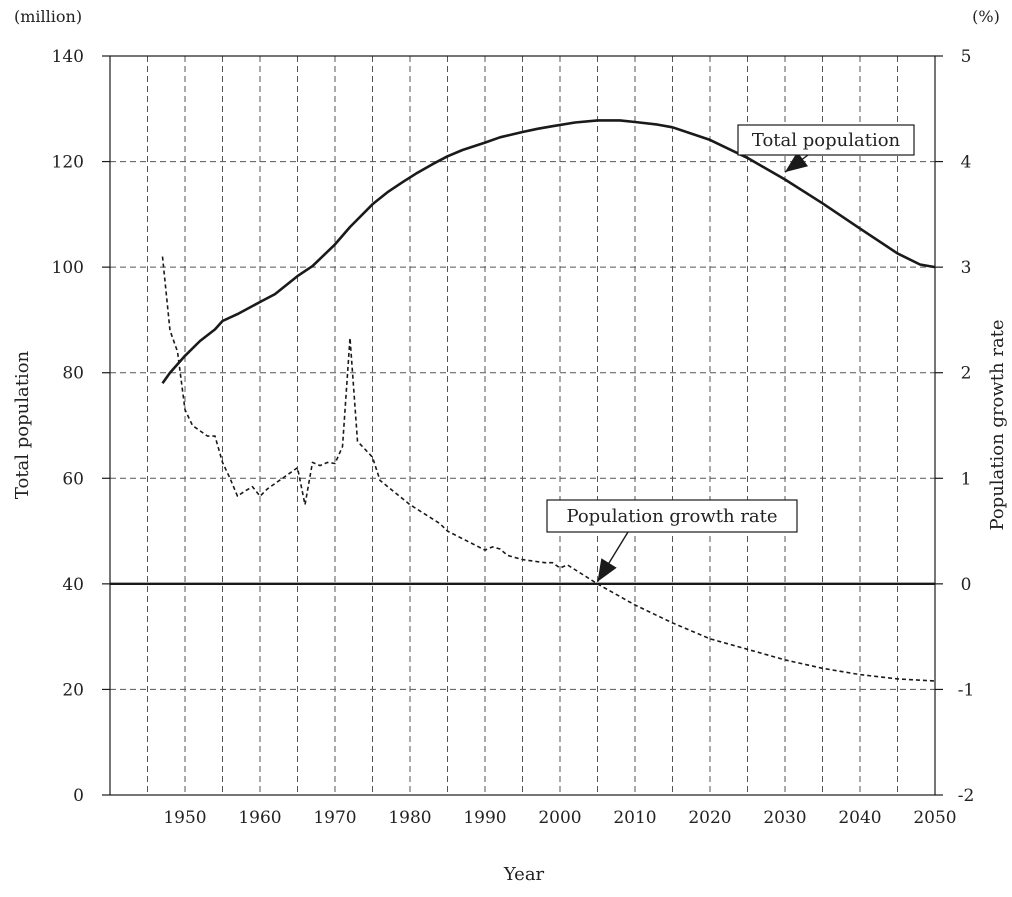  I want to click on callout-label-total-population: Total population, so click(826, 140).